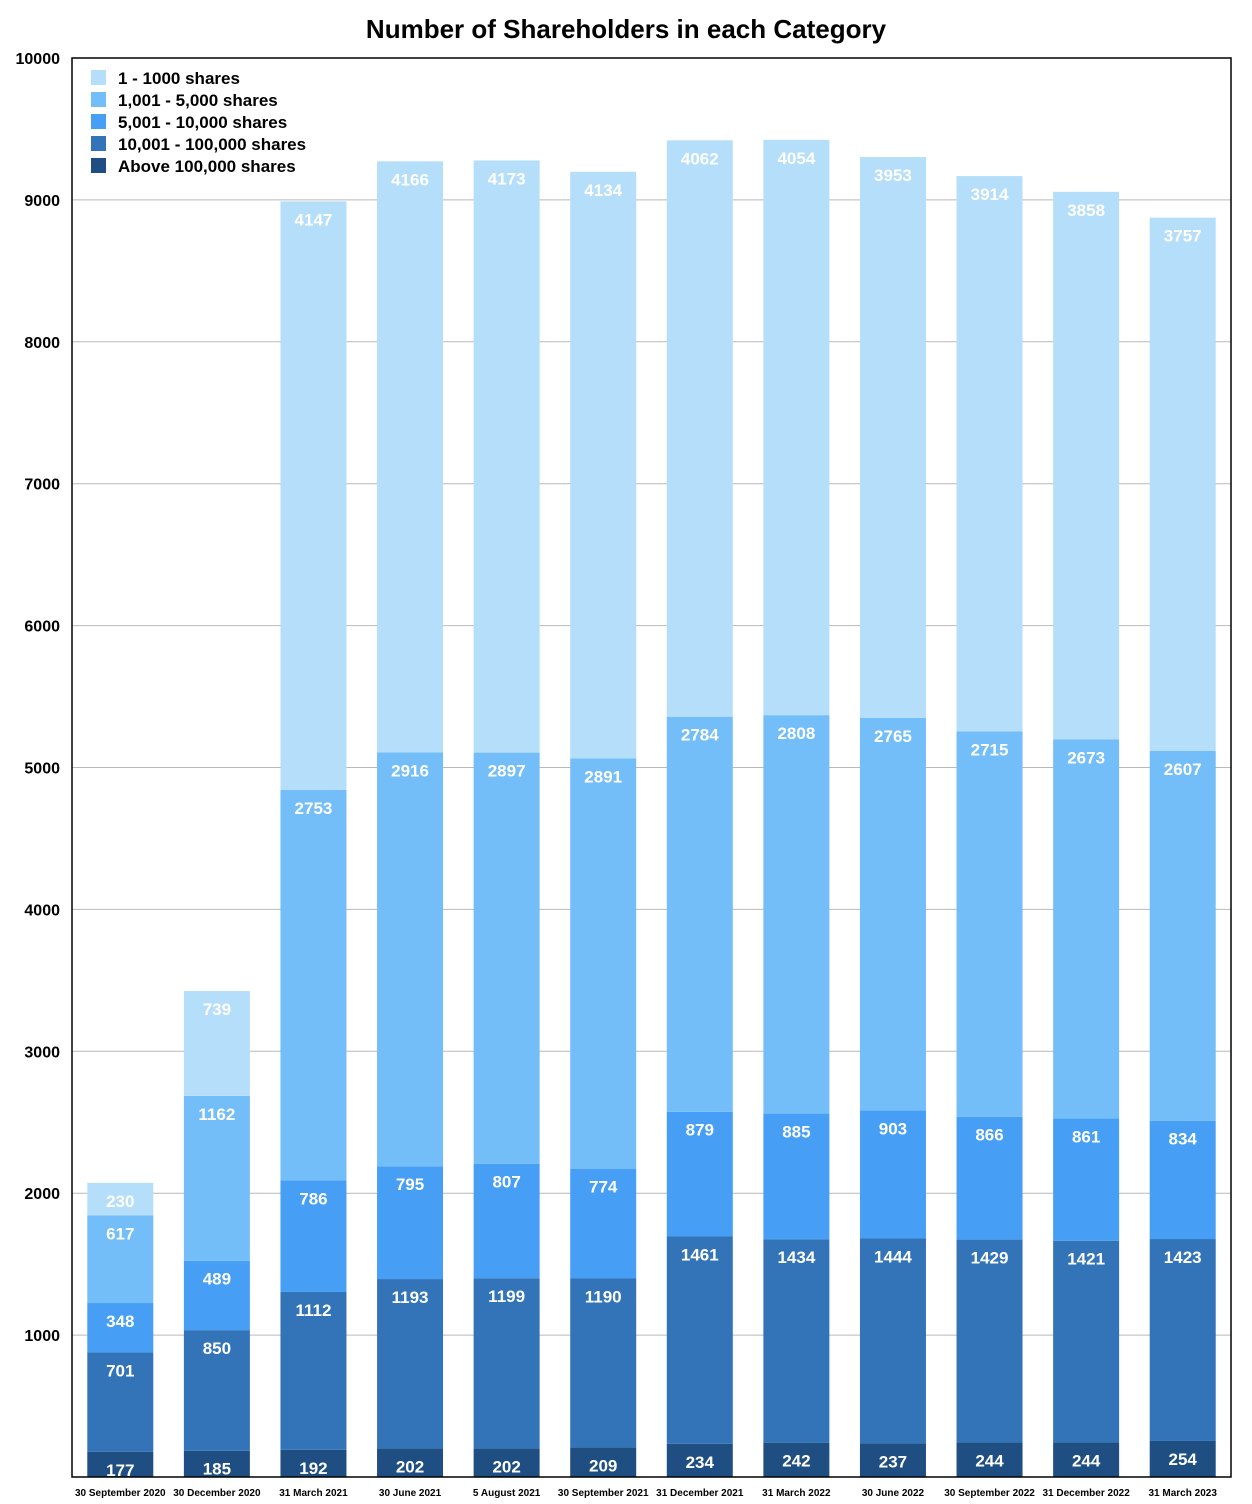 Image resolution: width=1252 pixels, height=1504 pixels. I want to click on y-tick-label: 6000, so click(42, 627).